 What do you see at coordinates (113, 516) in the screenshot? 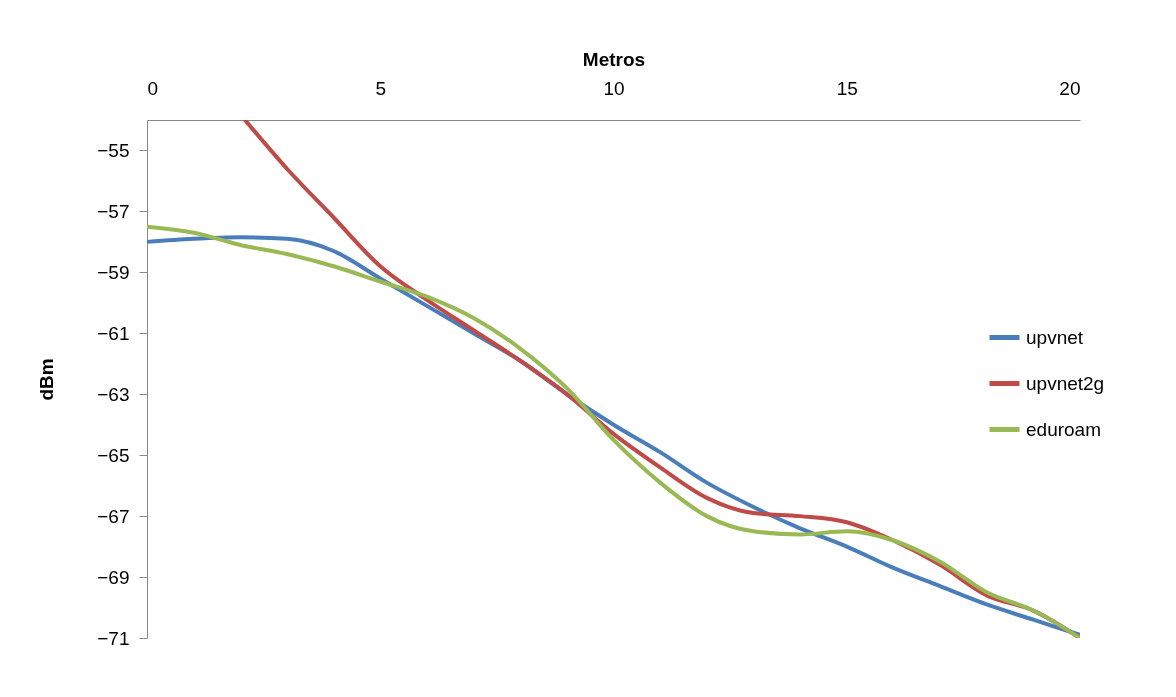
I see `y-tick-label: −67` at bounding box center [113, 516].